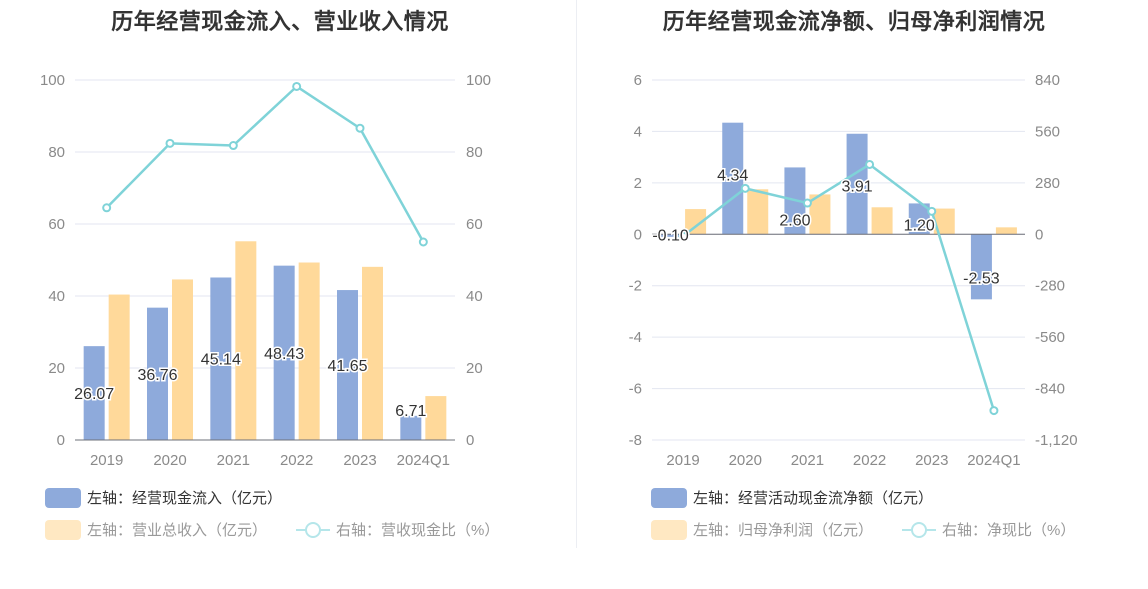  I want to click on left-axis-tick-label: -6, so click(635, 389).